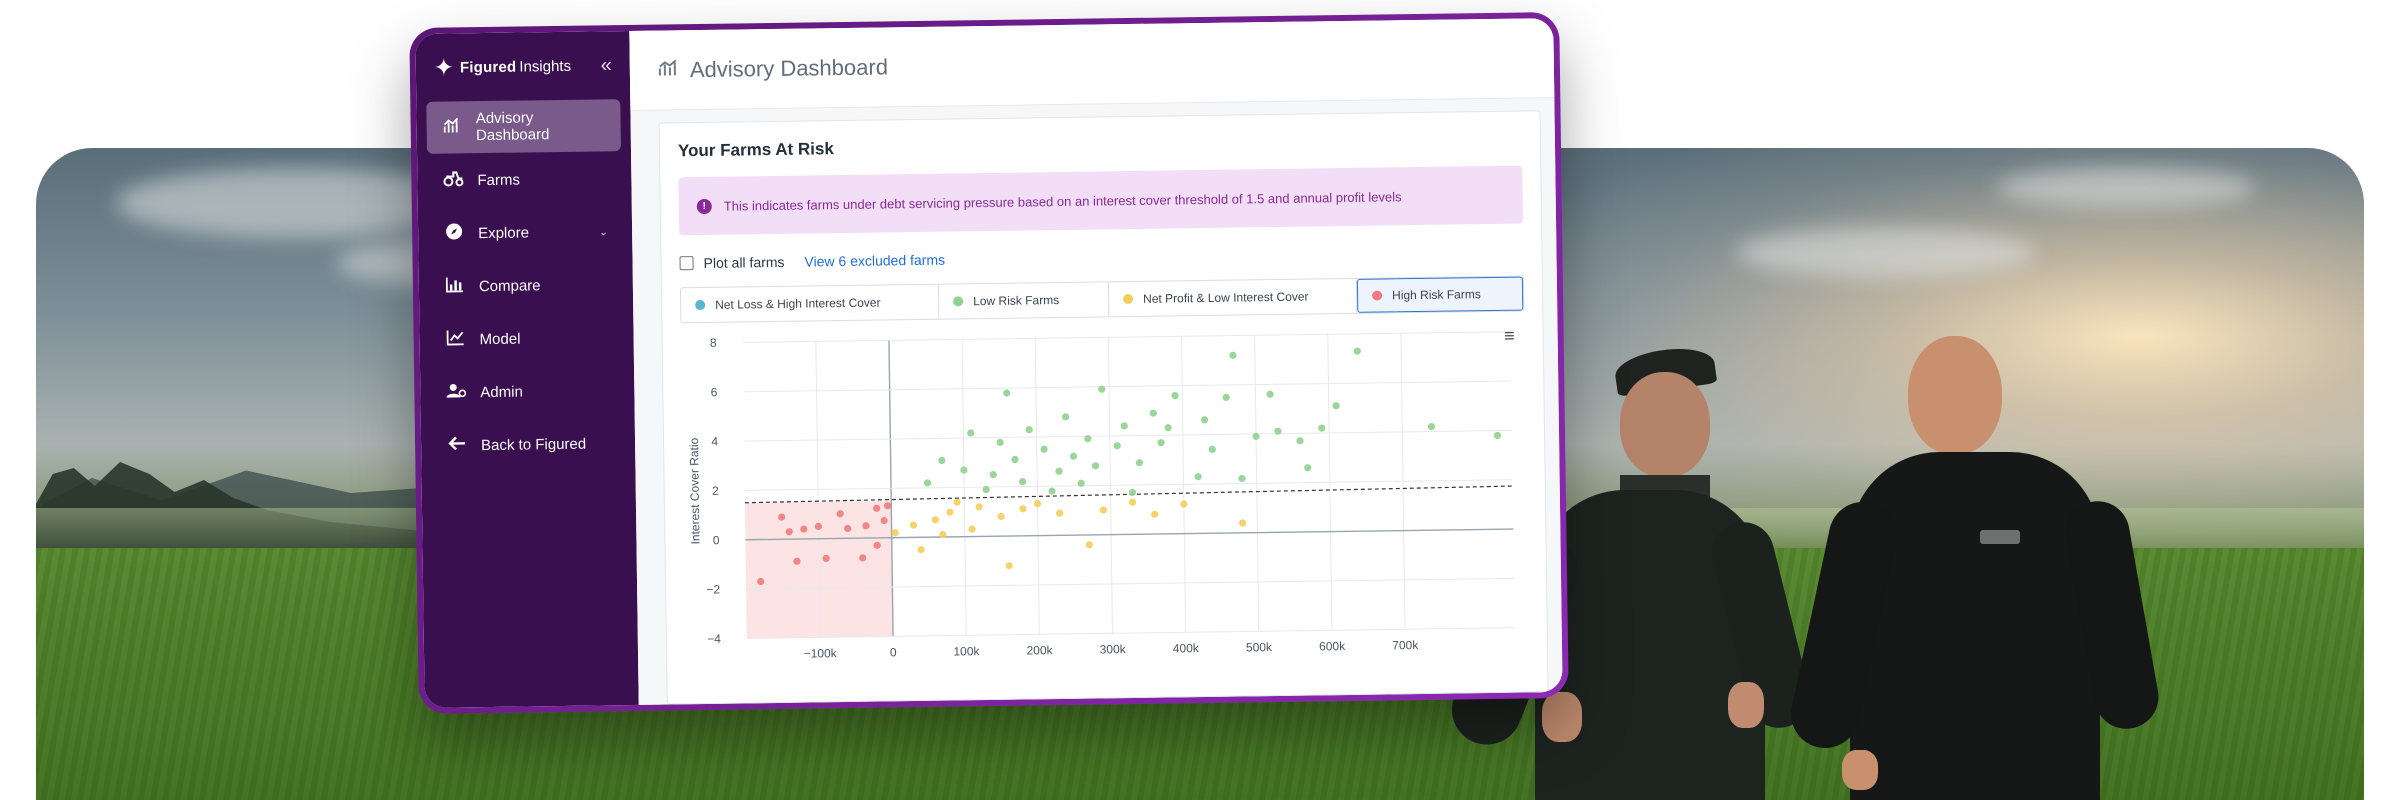  Describe the element at coordinates (603, 231) in the screenshot. I see `chevron-down-icon: ⌄` at that location.